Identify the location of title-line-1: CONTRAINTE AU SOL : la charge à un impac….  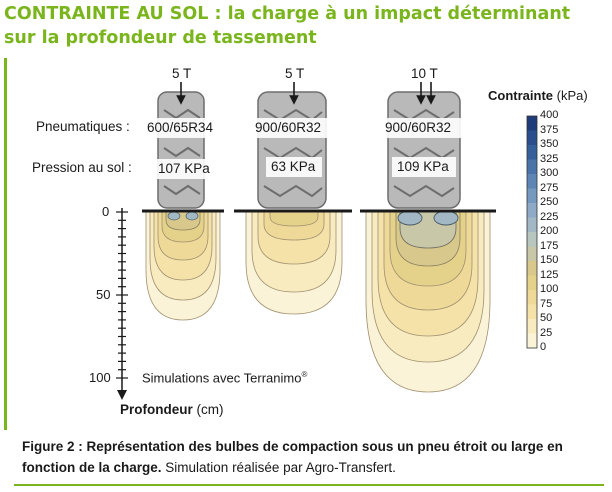
(287, 14).